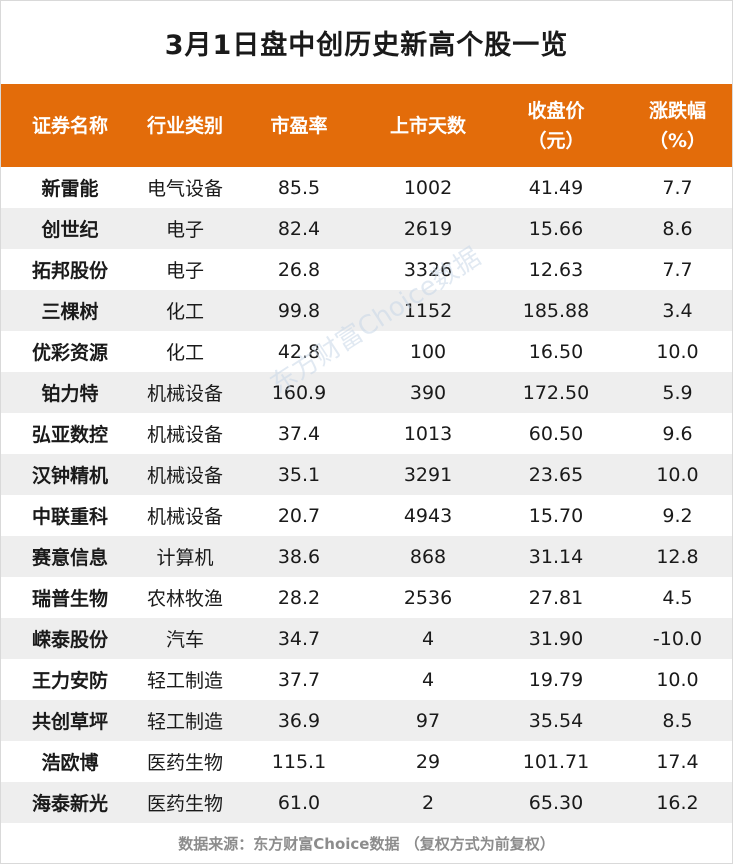 The width and height of the screenshot is (733, 864). What do you see at coordinates (299, 597) in the screenshot?
I see `pe-ratio-cell: 28.2` at bounding box center [299, 597].